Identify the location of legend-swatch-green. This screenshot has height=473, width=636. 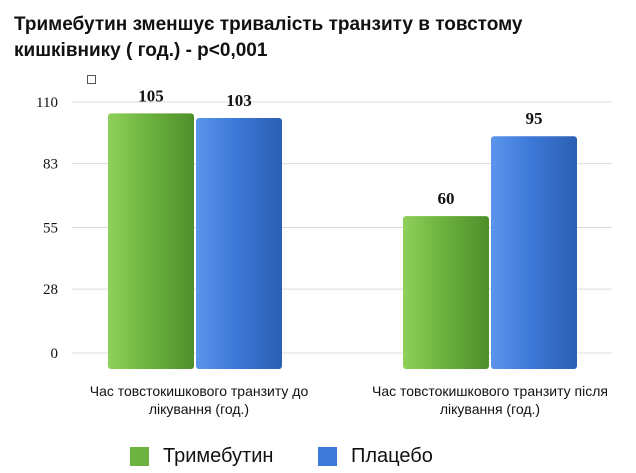
(139, 456).